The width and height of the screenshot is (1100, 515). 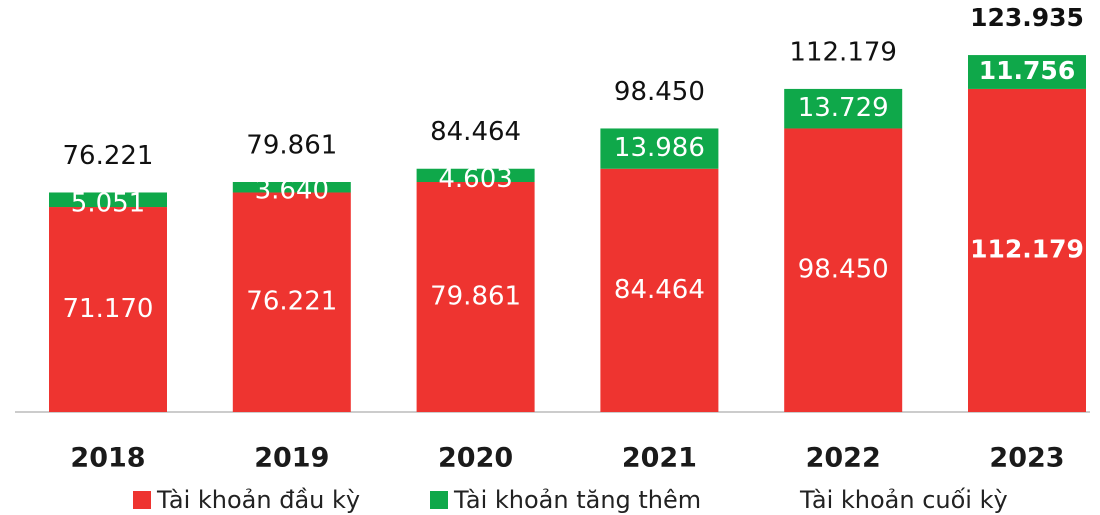 I want to click on value-label: 84.464, so click(x=659, y=290).